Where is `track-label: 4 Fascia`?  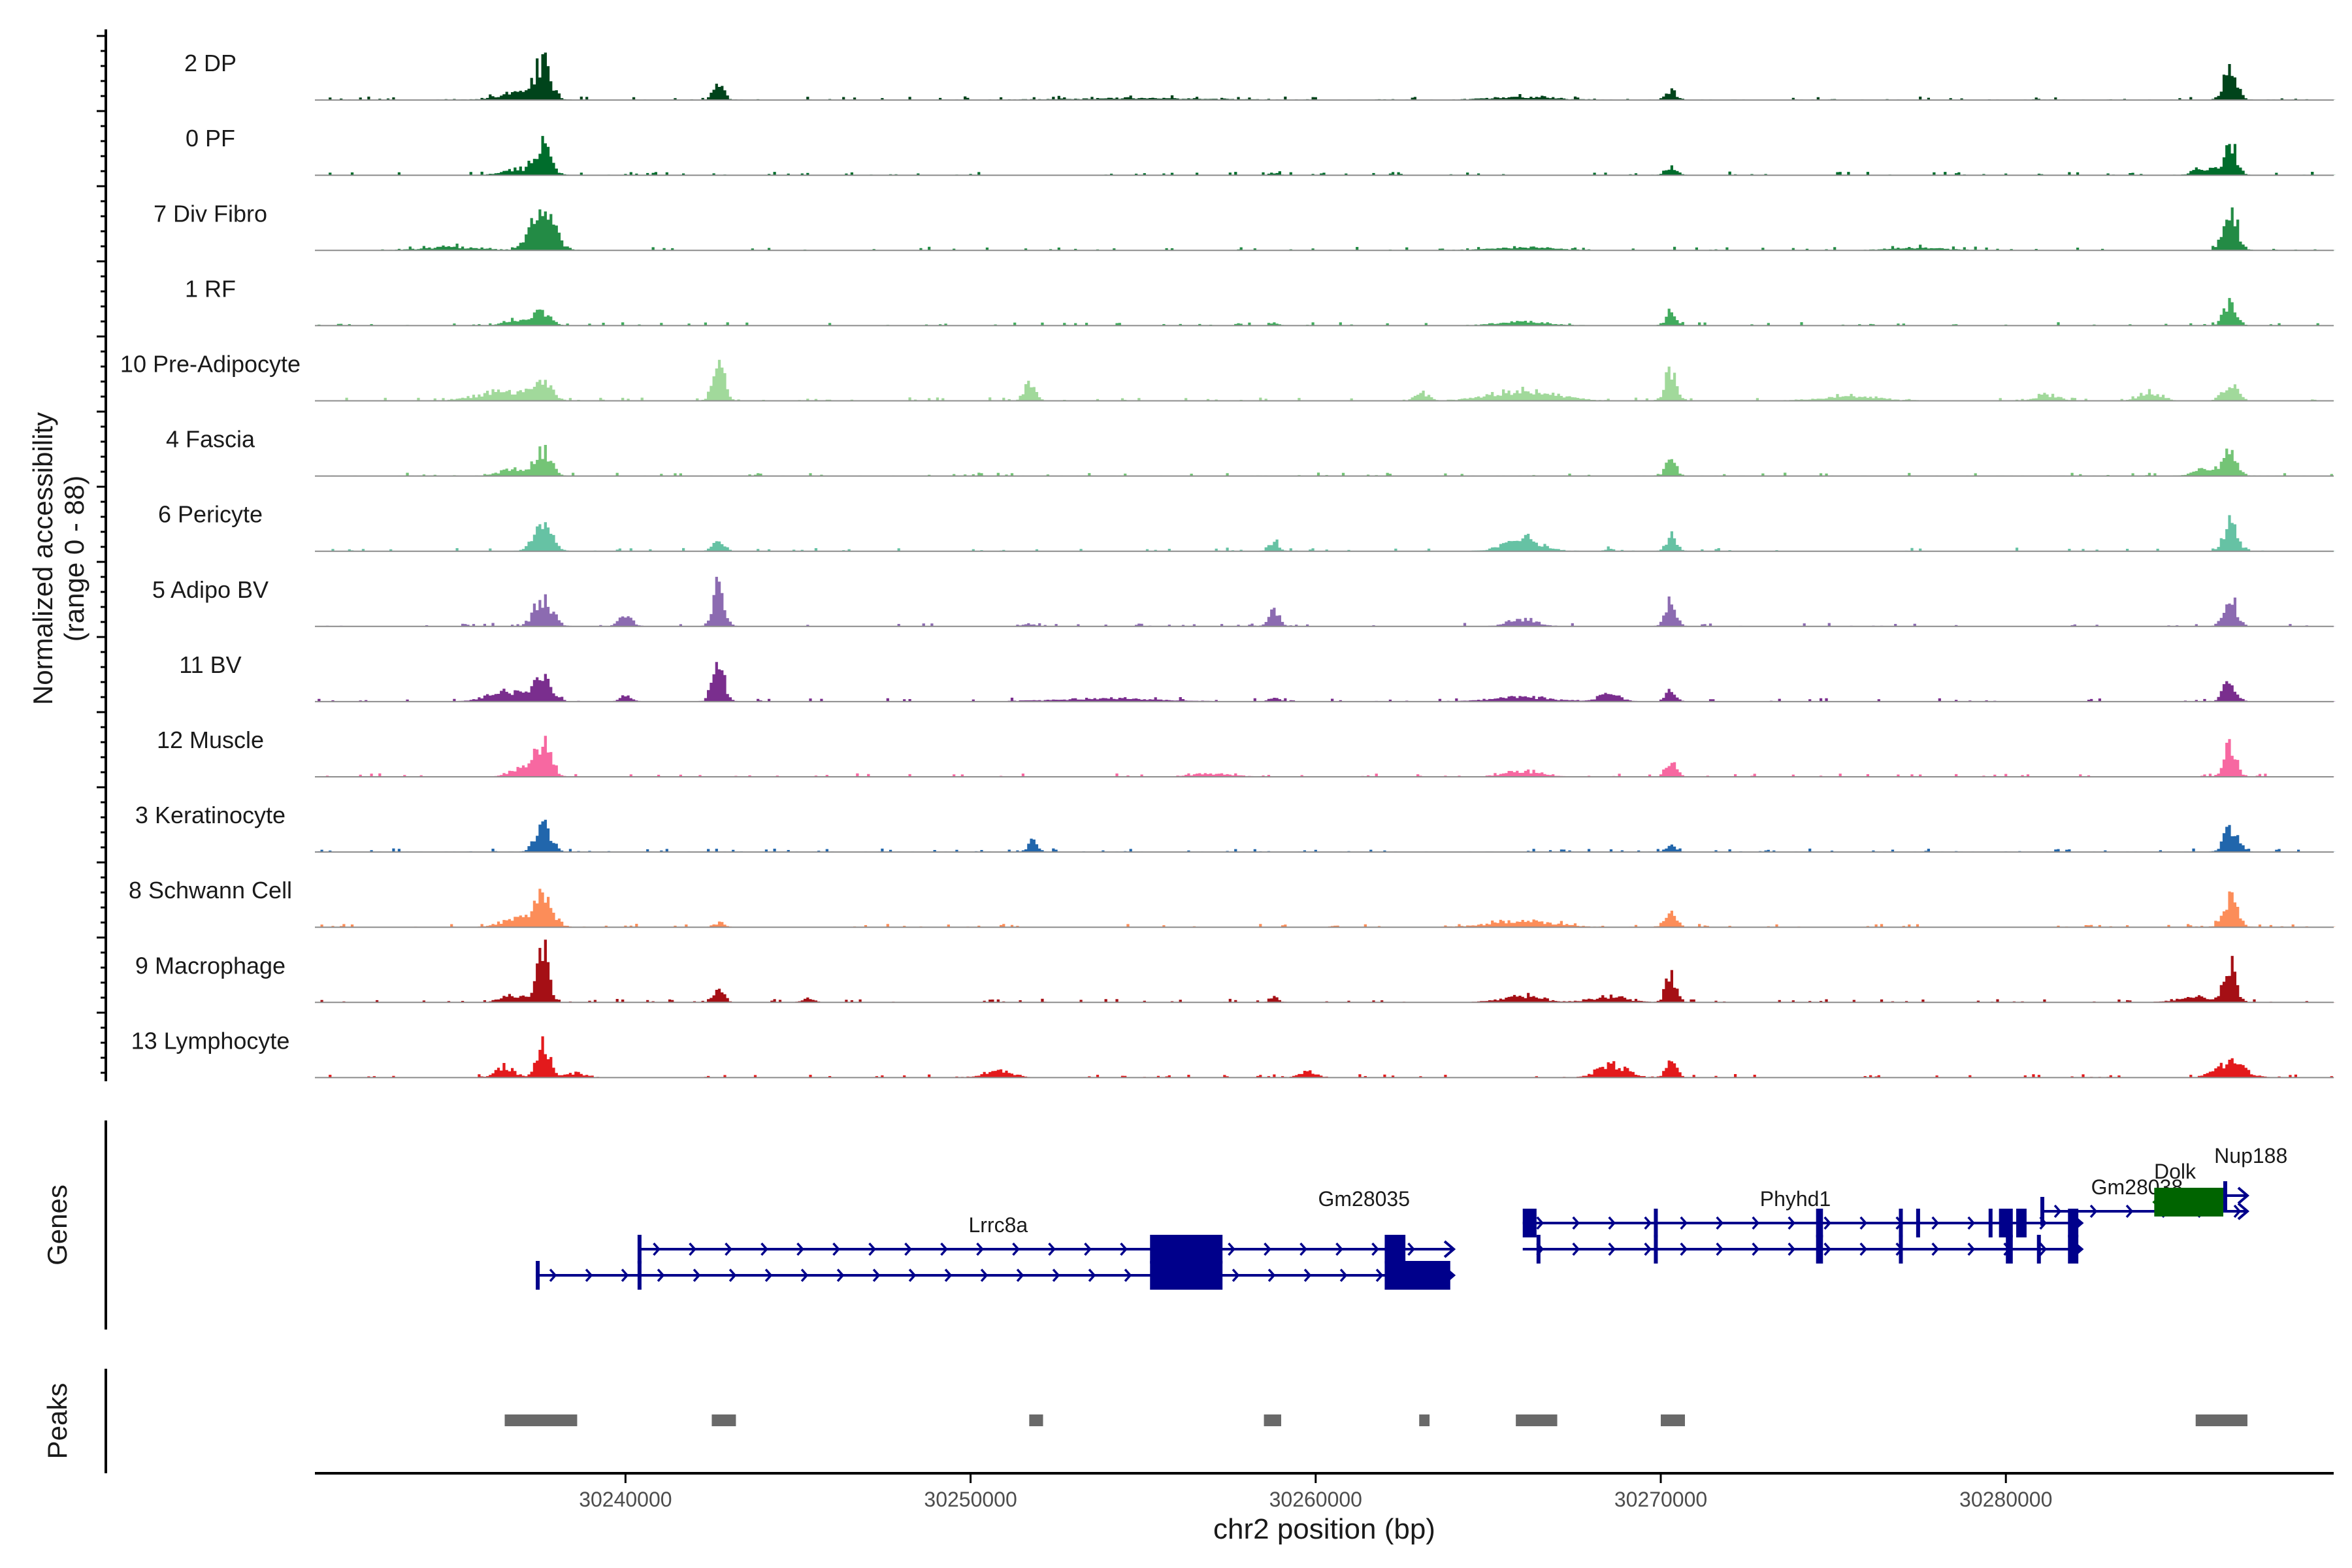 track-label: 4 Fascia is located at coordinates (210, 439).